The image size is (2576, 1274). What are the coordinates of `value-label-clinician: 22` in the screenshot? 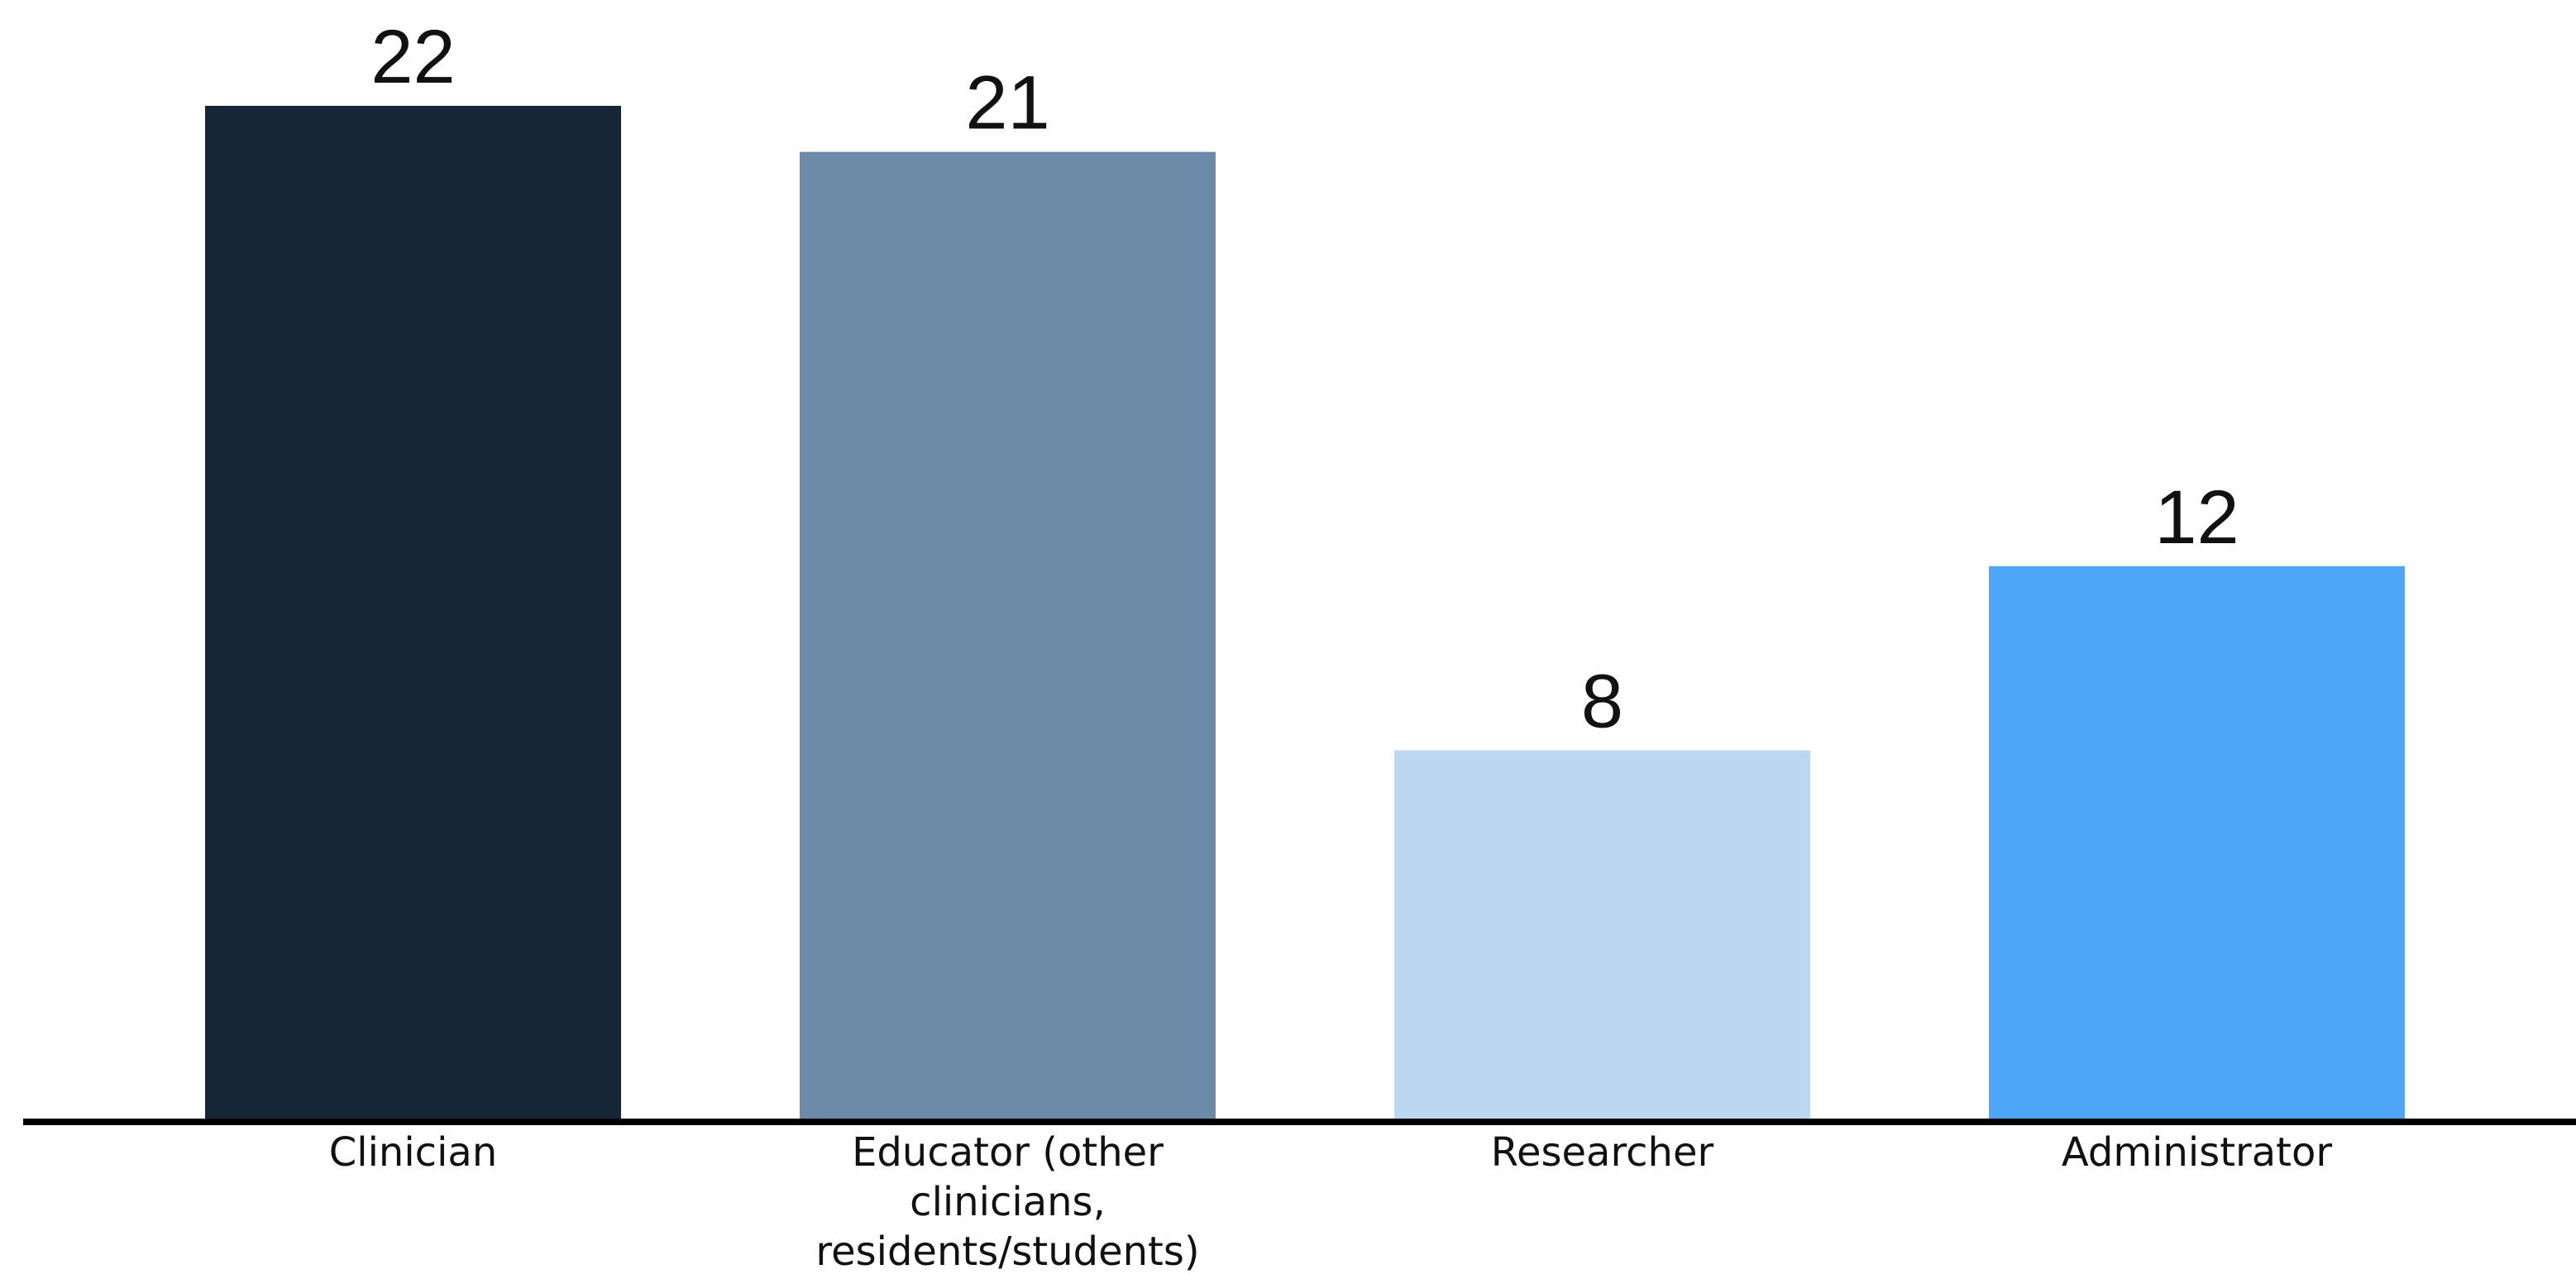 It's located at (412, 57).